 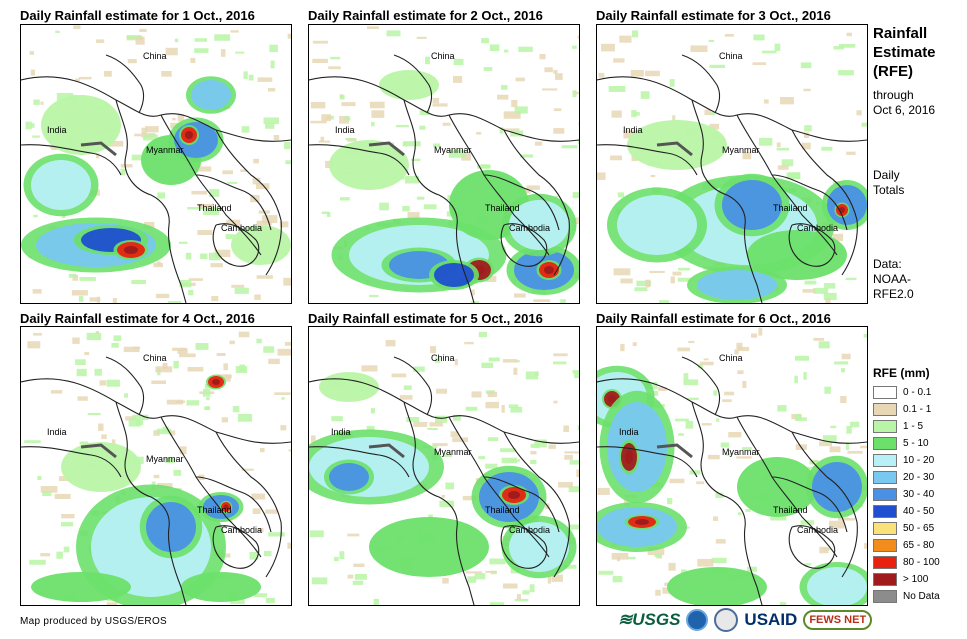 What do you see at coordinates (713, 15) in the screenshot?
I see `panel-title-3: Daily Rainfall estimate for 3 Oct., 2016` at bounding box center [713, 15].